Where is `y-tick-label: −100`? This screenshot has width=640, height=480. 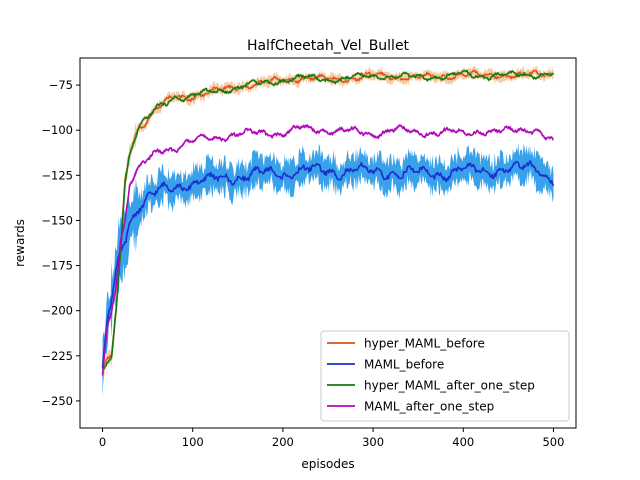 y-tick-label: −100 is located at coordinates (57, 130).